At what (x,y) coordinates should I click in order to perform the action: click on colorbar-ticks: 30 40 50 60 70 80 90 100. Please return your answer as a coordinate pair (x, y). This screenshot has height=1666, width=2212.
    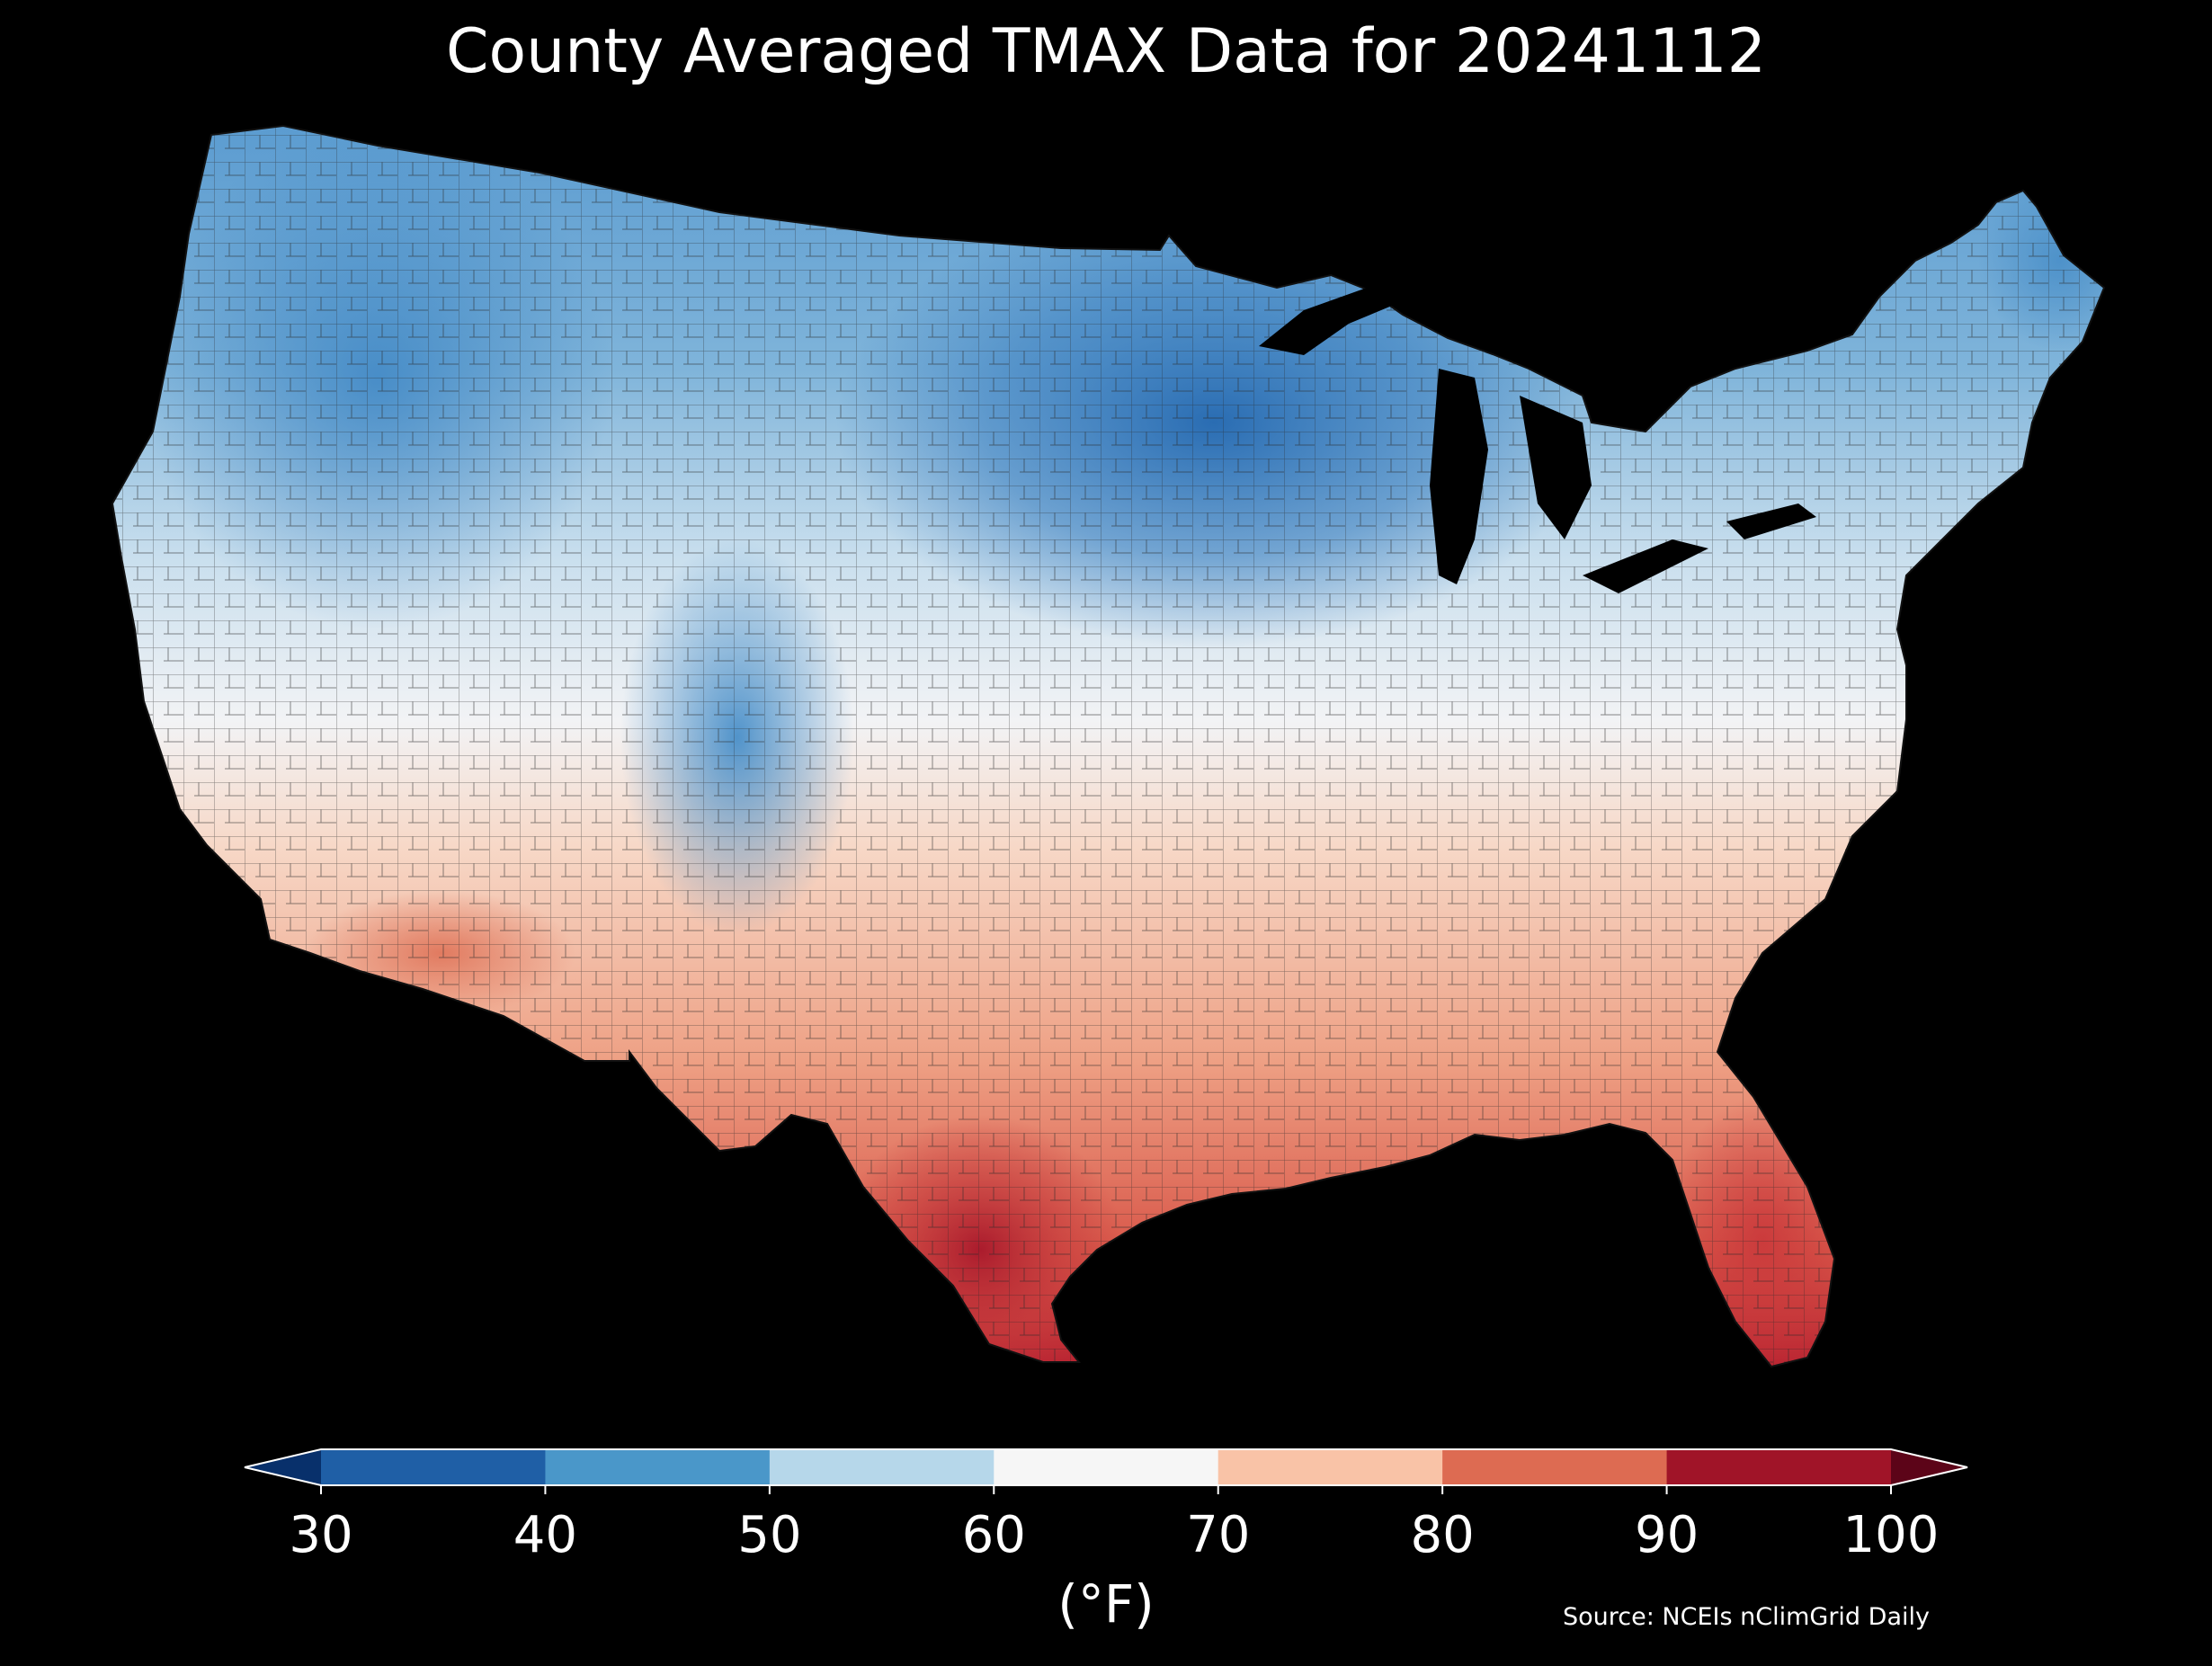
    Looking at the image, I should click on (1114, 1524).